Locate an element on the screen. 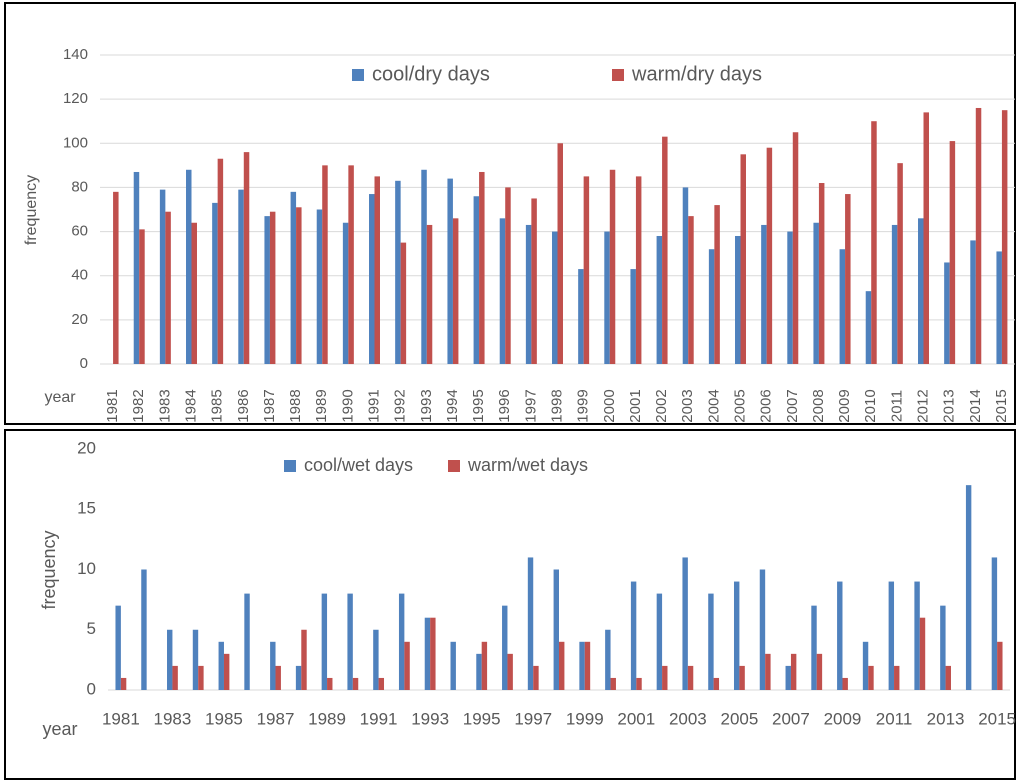  y-tick-label: 60 is located at coordinates (79, 231).